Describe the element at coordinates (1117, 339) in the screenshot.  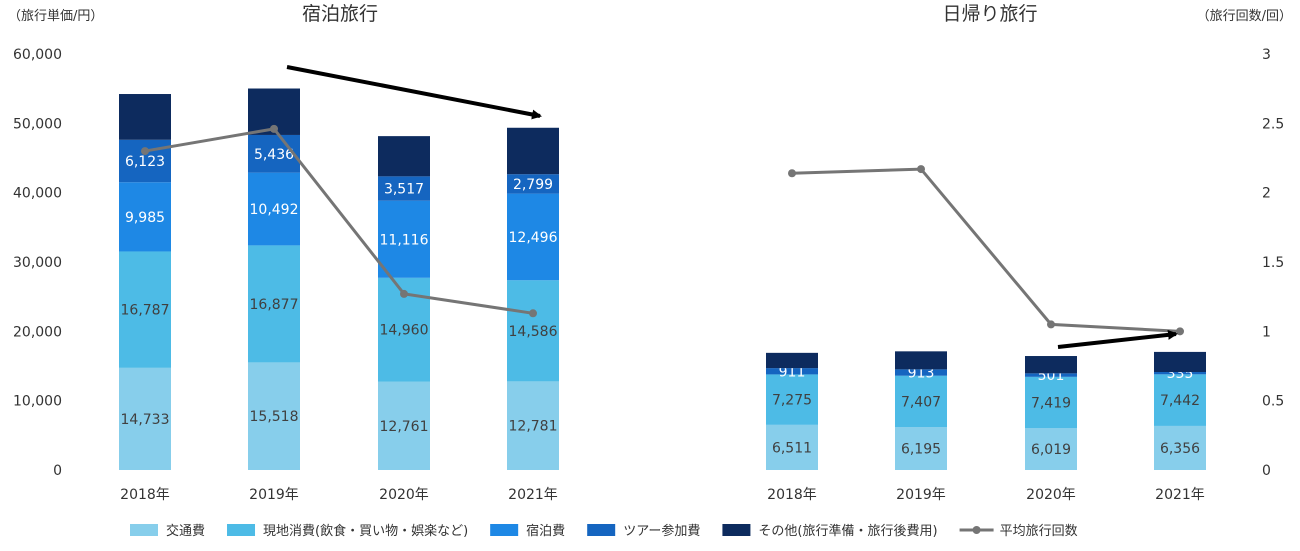
I see `increase-arrow` at that location.